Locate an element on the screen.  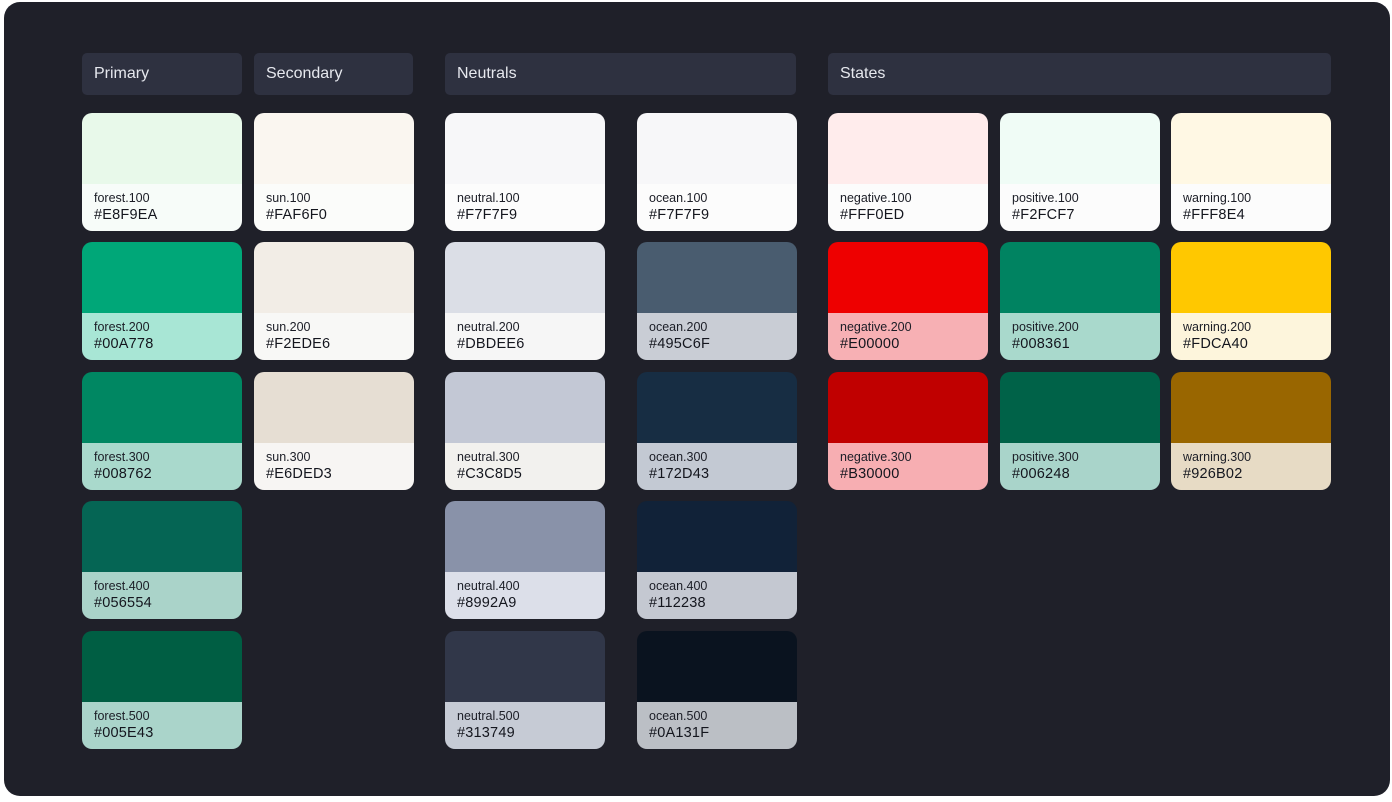
swatch-name: neutral.500 is located at coordinates (488, 716).